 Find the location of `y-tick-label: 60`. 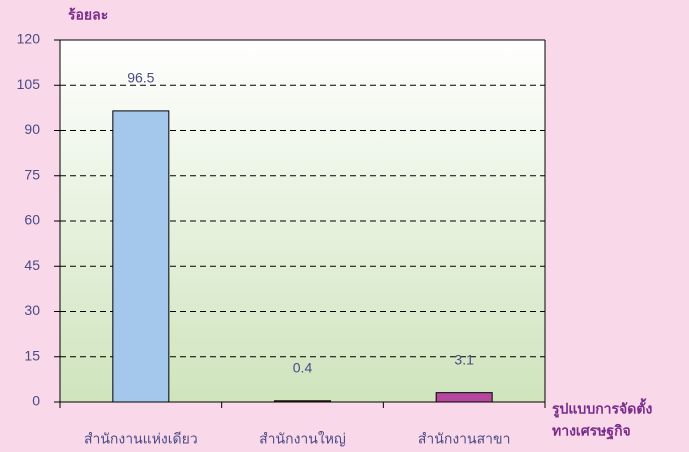

y-tick-label: 60 is located at coordinates (32, 220).